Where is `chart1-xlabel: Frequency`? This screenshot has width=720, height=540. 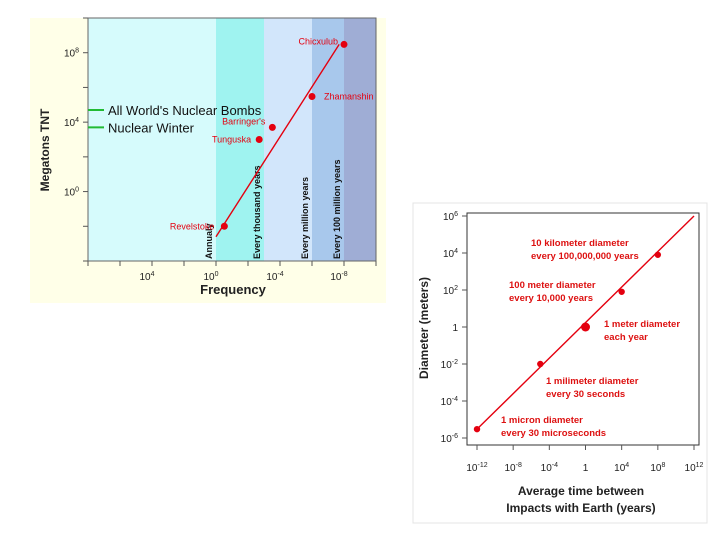
chart1-xlabel: Frequency is located at coordinates (233, 289).